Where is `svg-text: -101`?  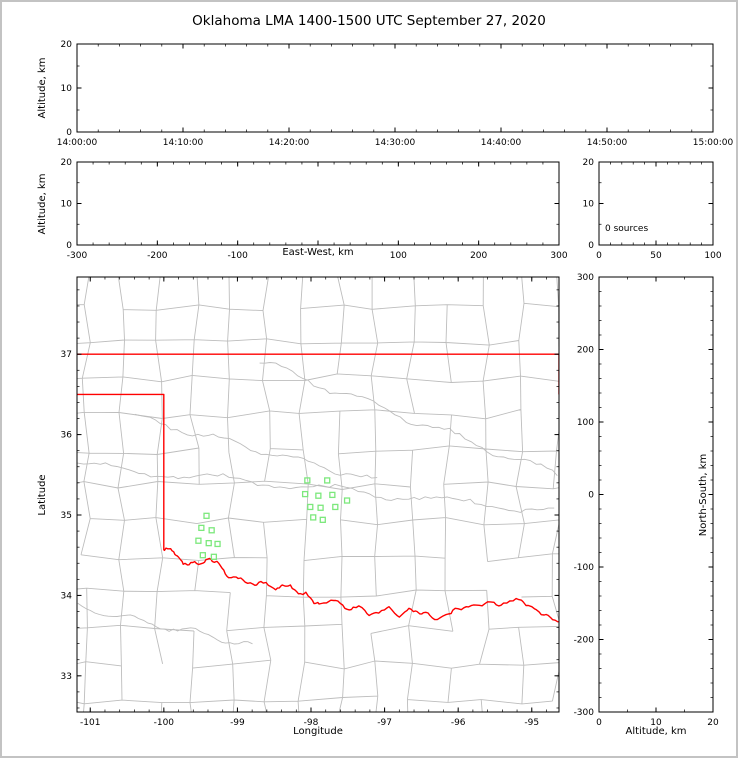
svg-text: -101 is located at coordinates (90, 723).